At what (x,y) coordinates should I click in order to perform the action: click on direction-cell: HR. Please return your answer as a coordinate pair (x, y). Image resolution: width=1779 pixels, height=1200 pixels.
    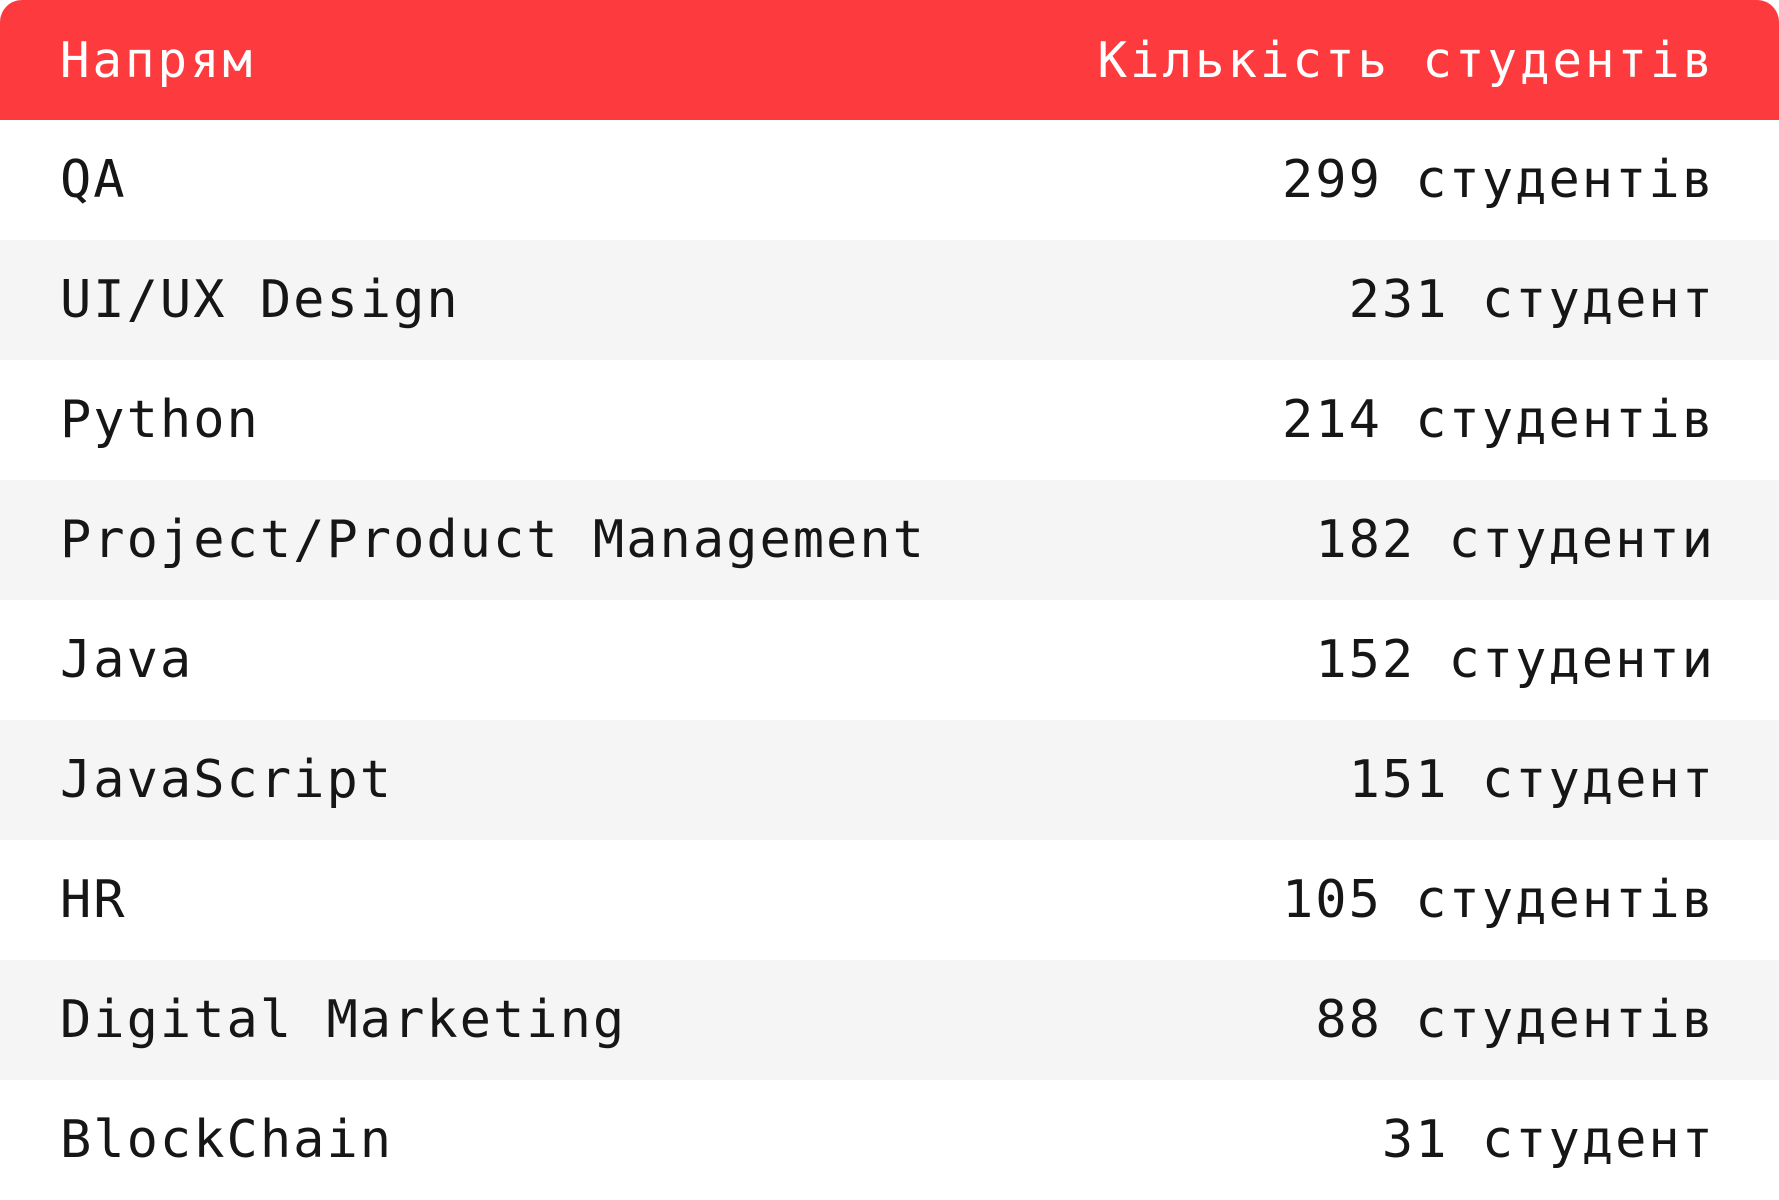
    Looking at the image, I should click on (93, 900).